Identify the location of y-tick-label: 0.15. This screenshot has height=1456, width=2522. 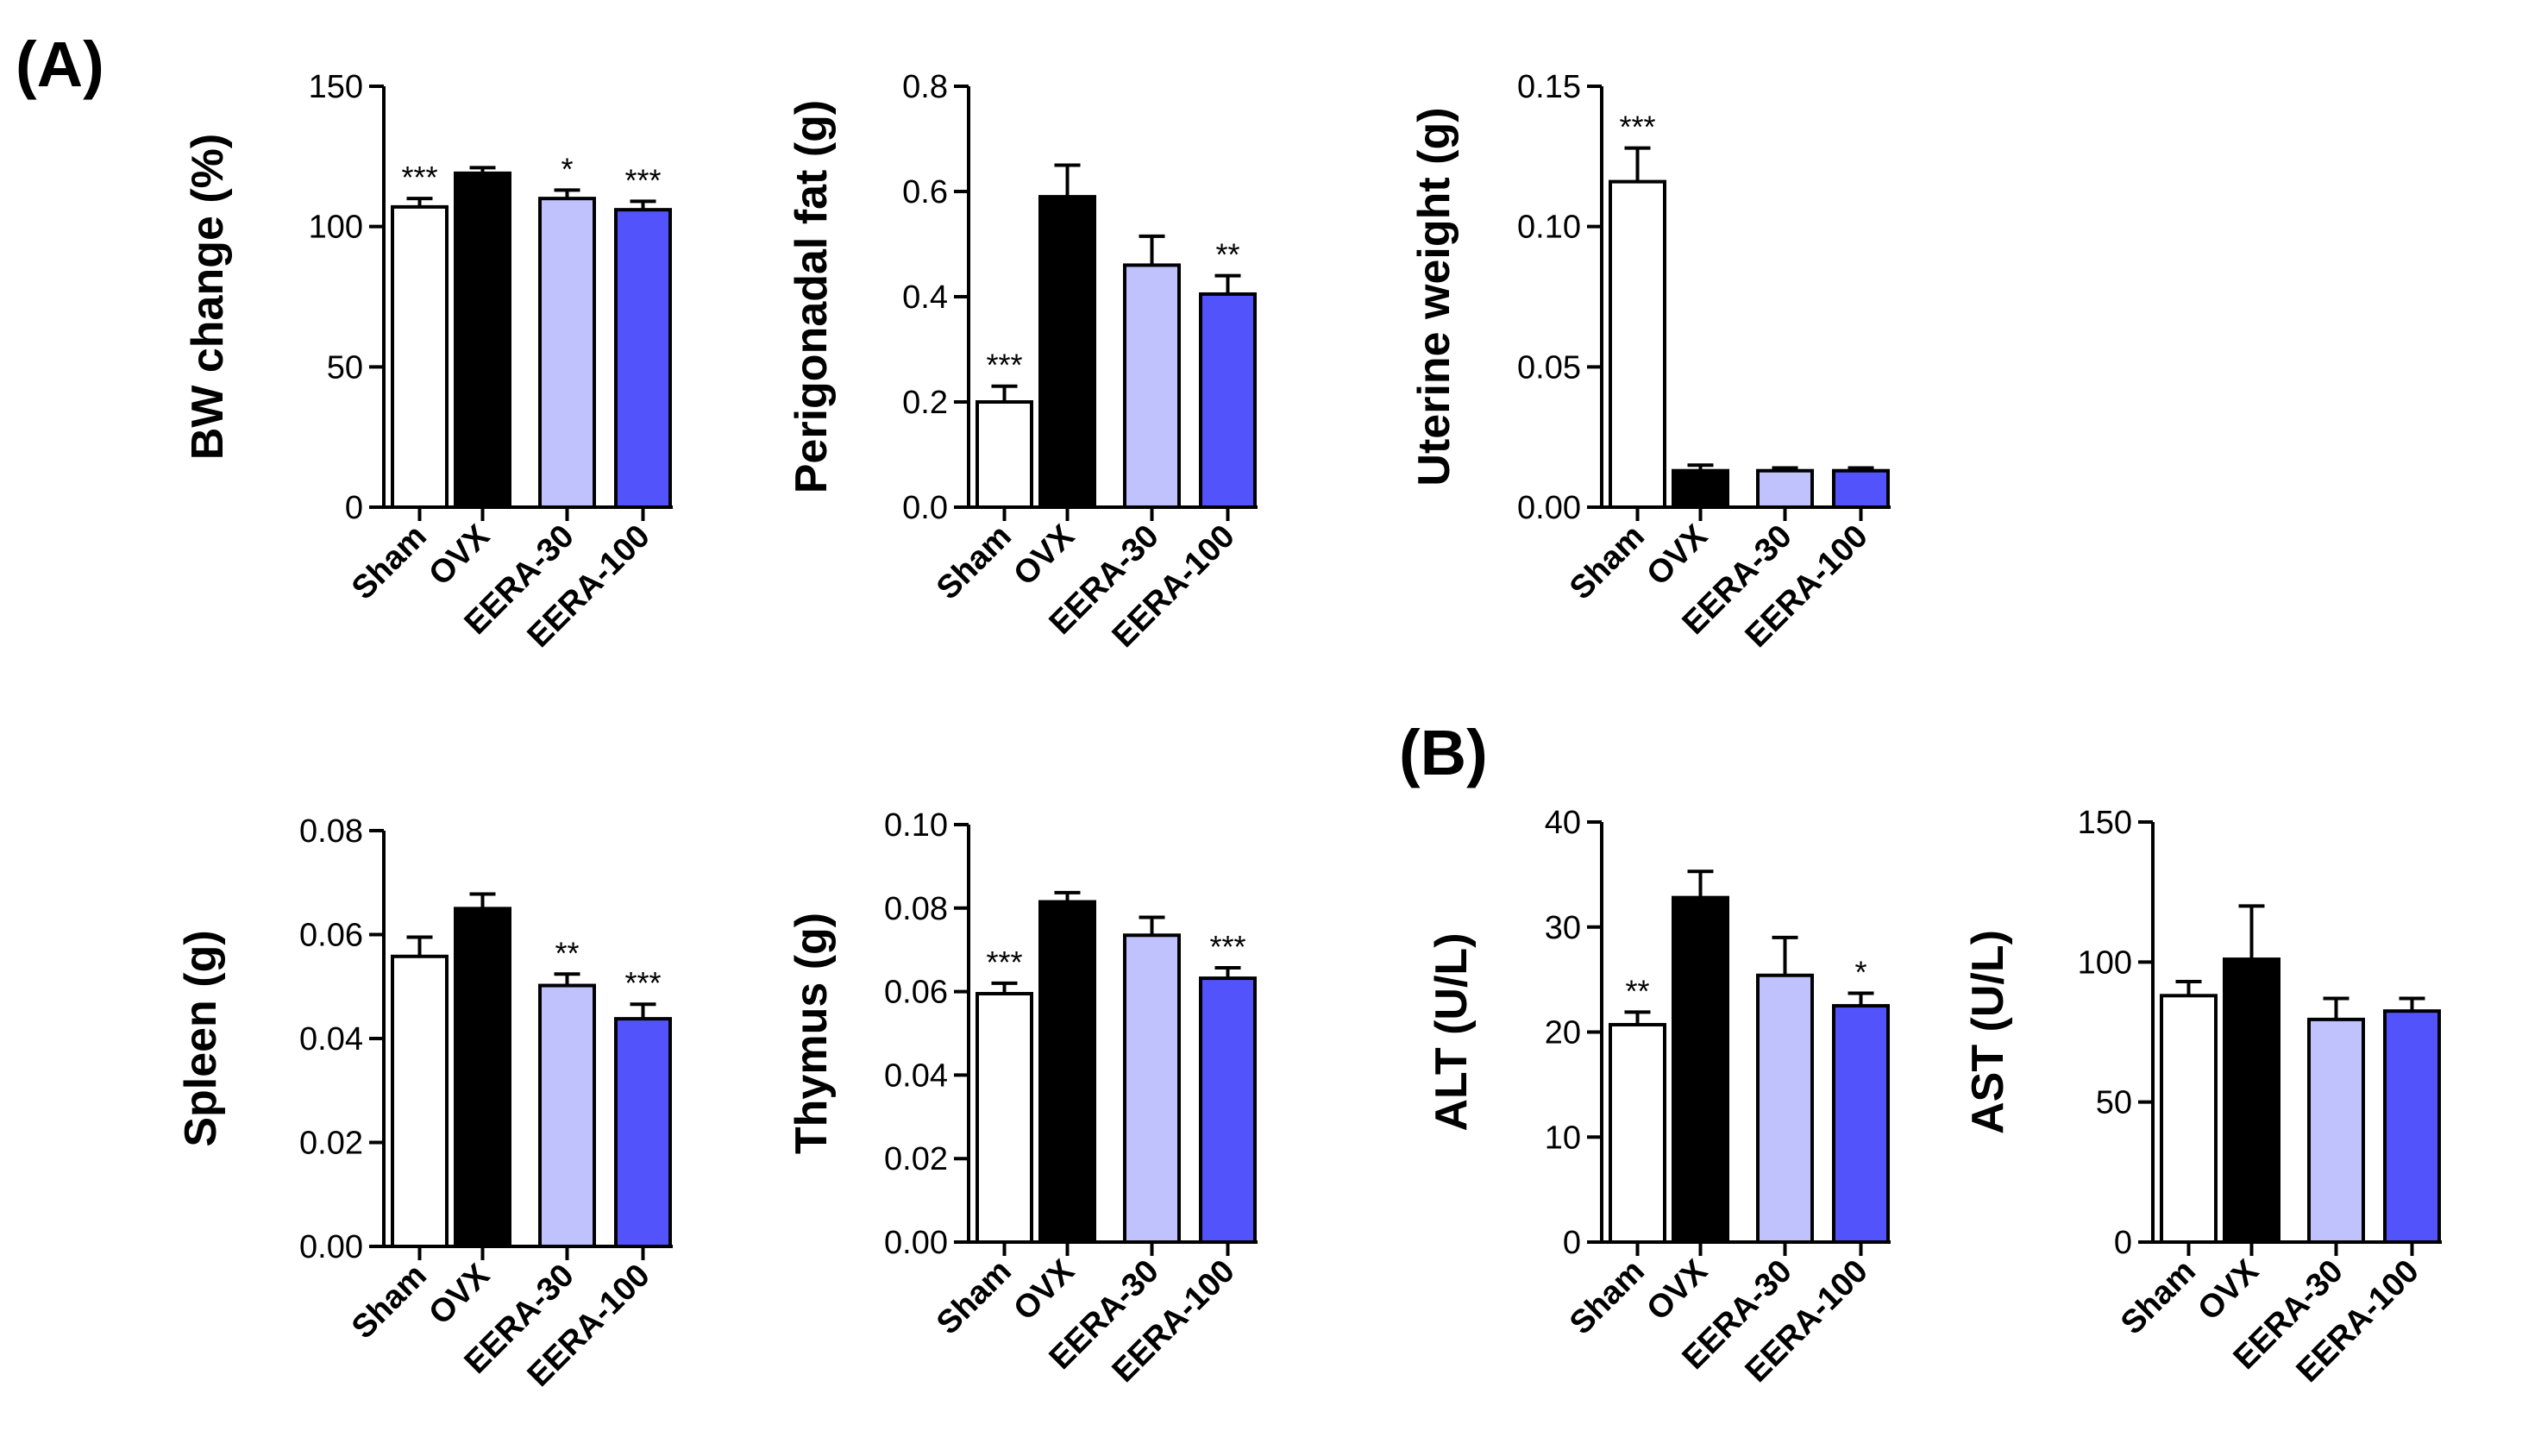
(1549, 87).